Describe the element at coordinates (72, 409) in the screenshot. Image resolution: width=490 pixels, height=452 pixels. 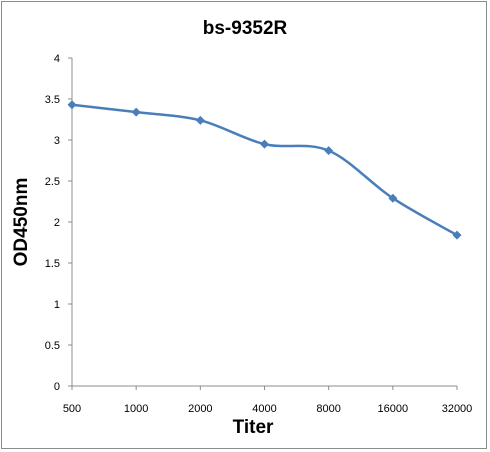
I see `x-tick-label: 500` at that location.